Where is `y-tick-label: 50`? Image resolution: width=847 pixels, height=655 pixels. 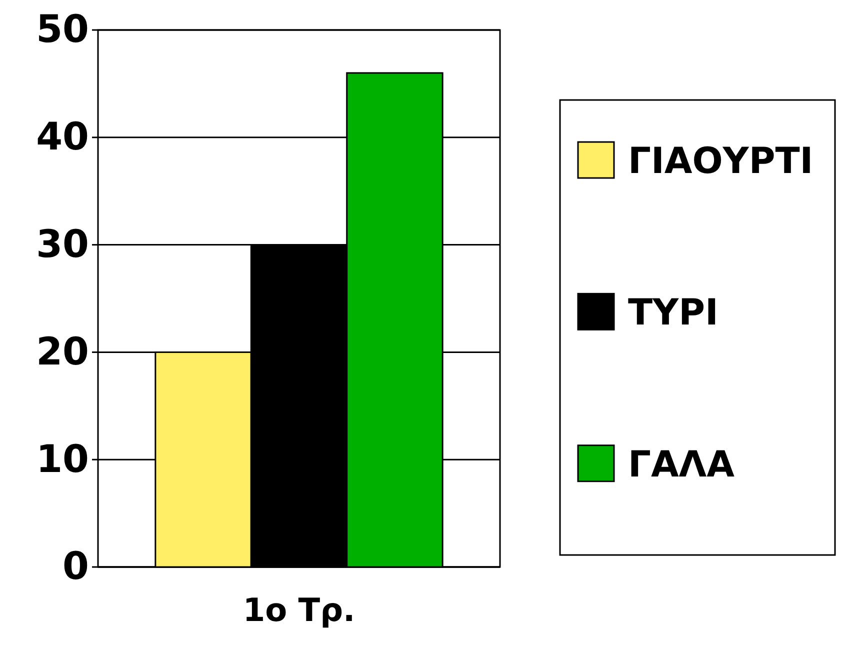 y-tick-label: 50 is located at coordinates (62, 29).